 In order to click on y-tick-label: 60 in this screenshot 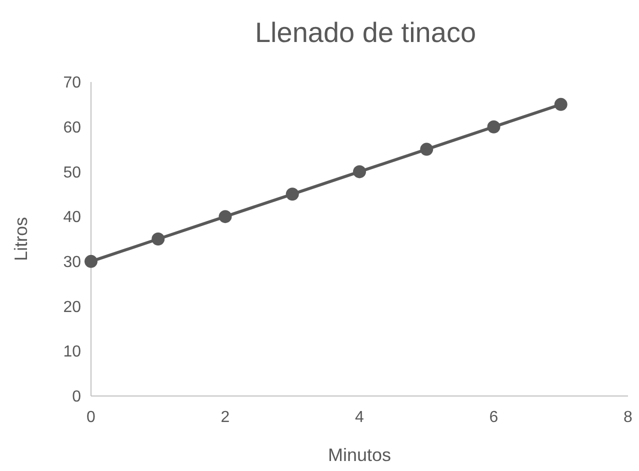, I will do `click(72, 127)`.